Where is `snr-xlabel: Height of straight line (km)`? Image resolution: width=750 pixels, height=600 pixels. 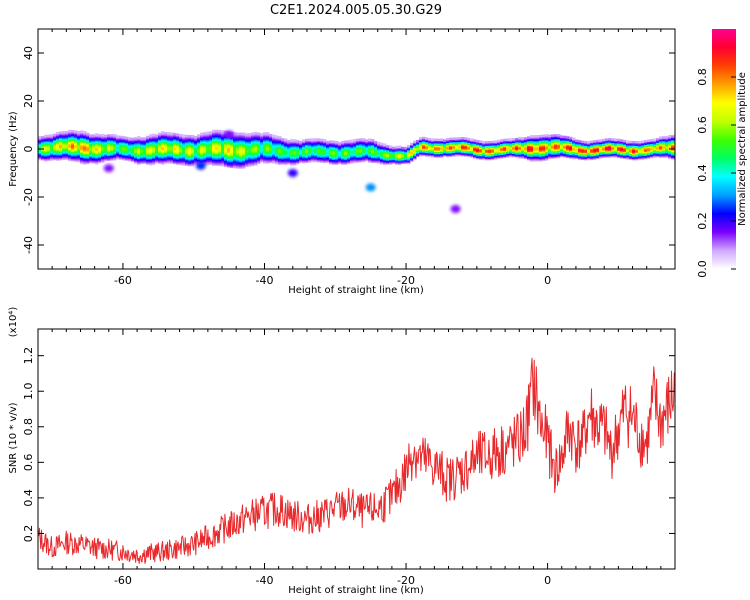
snr-xlabel: Height of straight line (km) is located at coordinates (356, 590).